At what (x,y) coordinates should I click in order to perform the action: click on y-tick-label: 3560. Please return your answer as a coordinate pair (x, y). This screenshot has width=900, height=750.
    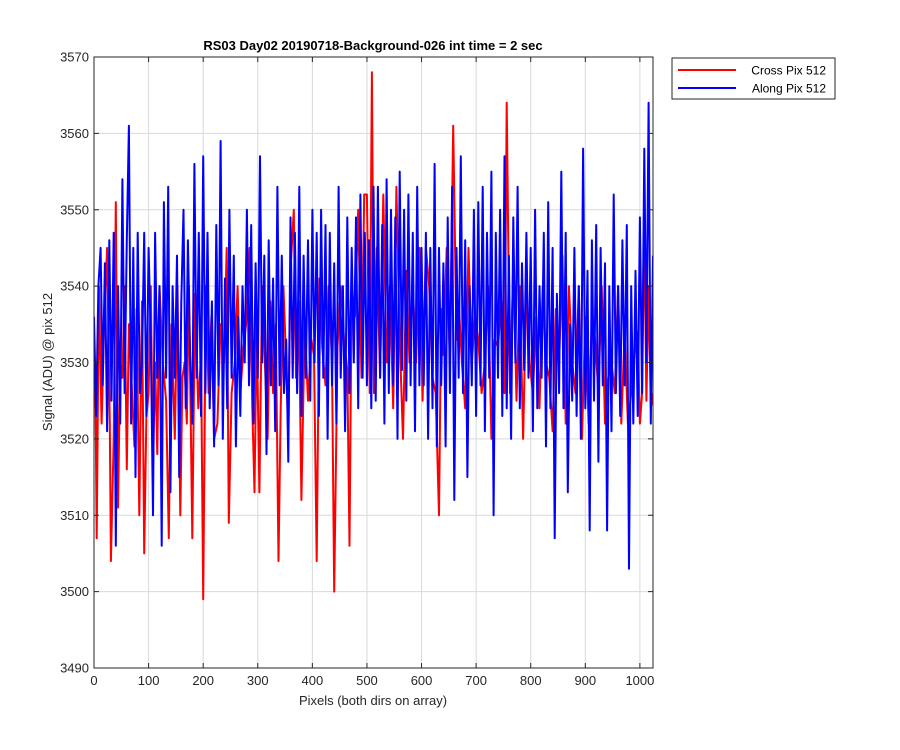
    Looking at the image, I should click on (74, 133).